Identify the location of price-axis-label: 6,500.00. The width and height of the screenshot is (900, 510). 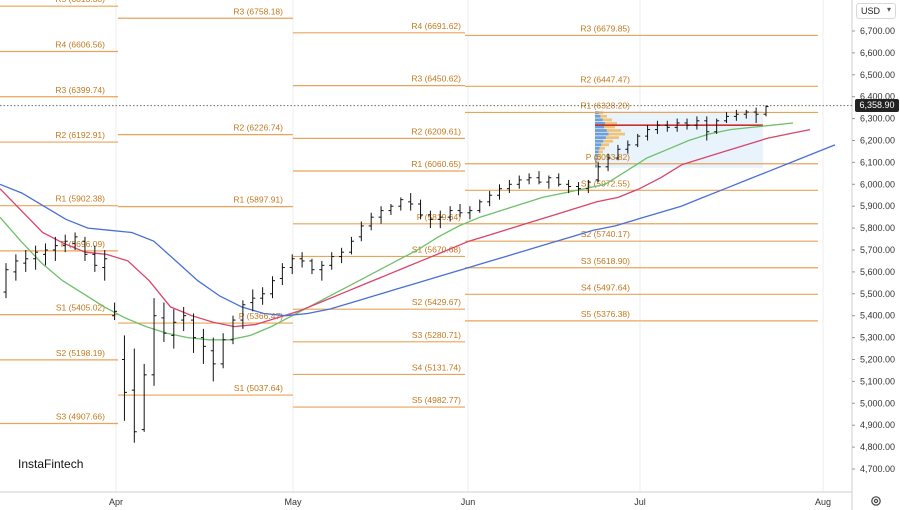
(877, 75).